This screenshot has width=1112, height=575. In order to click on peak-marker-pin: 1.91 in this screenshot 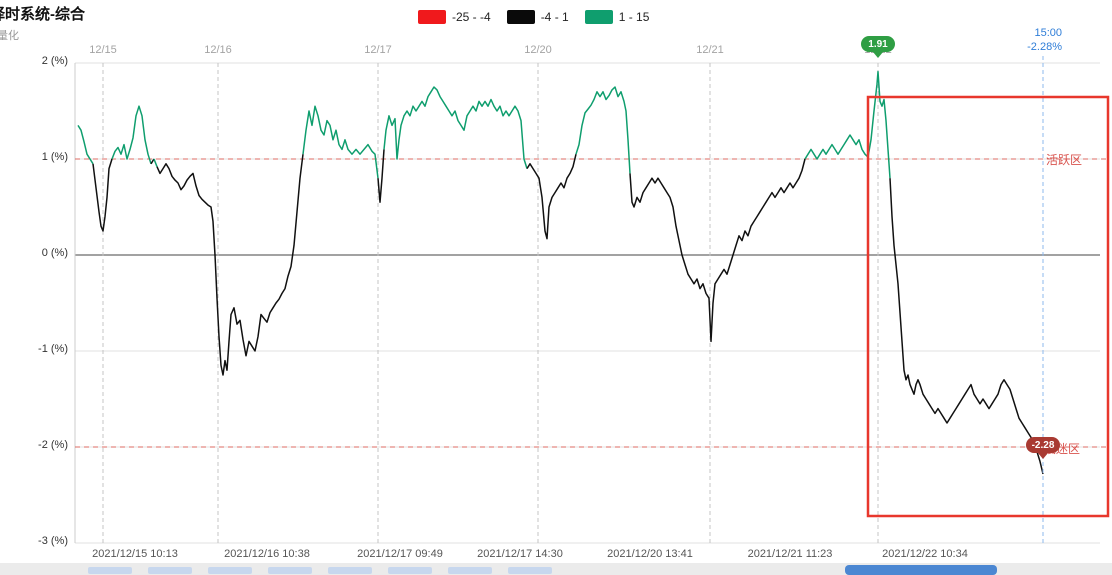, I will do `click(878, 47)`.